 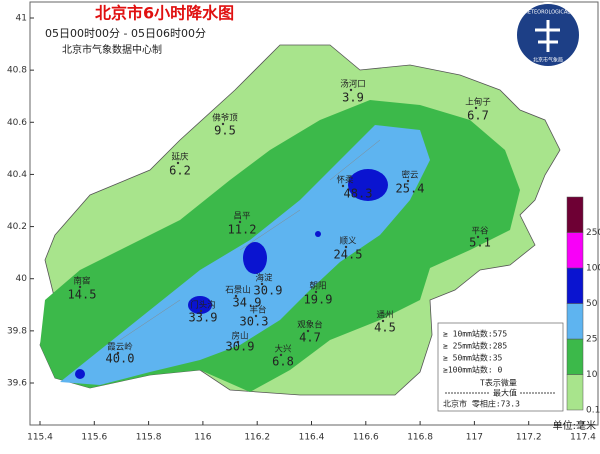 I want to click on colorbar-label: 25, so click(x=591, y=340).